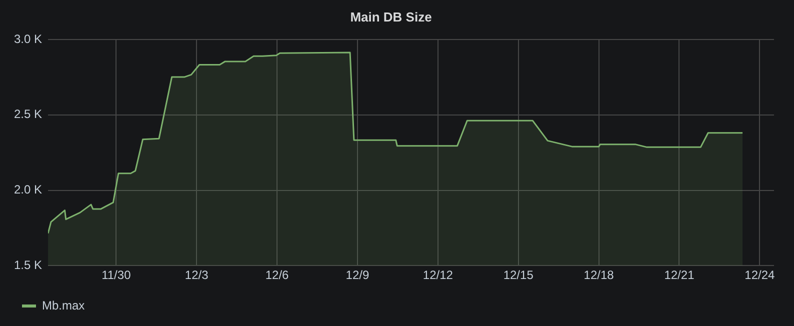 Image resolution: width=794 pixels, height=326 pixels. Describe the element at coordinates (28, 114) in the screenshot. I see `y-tick-label: 2.5 K` at that location.